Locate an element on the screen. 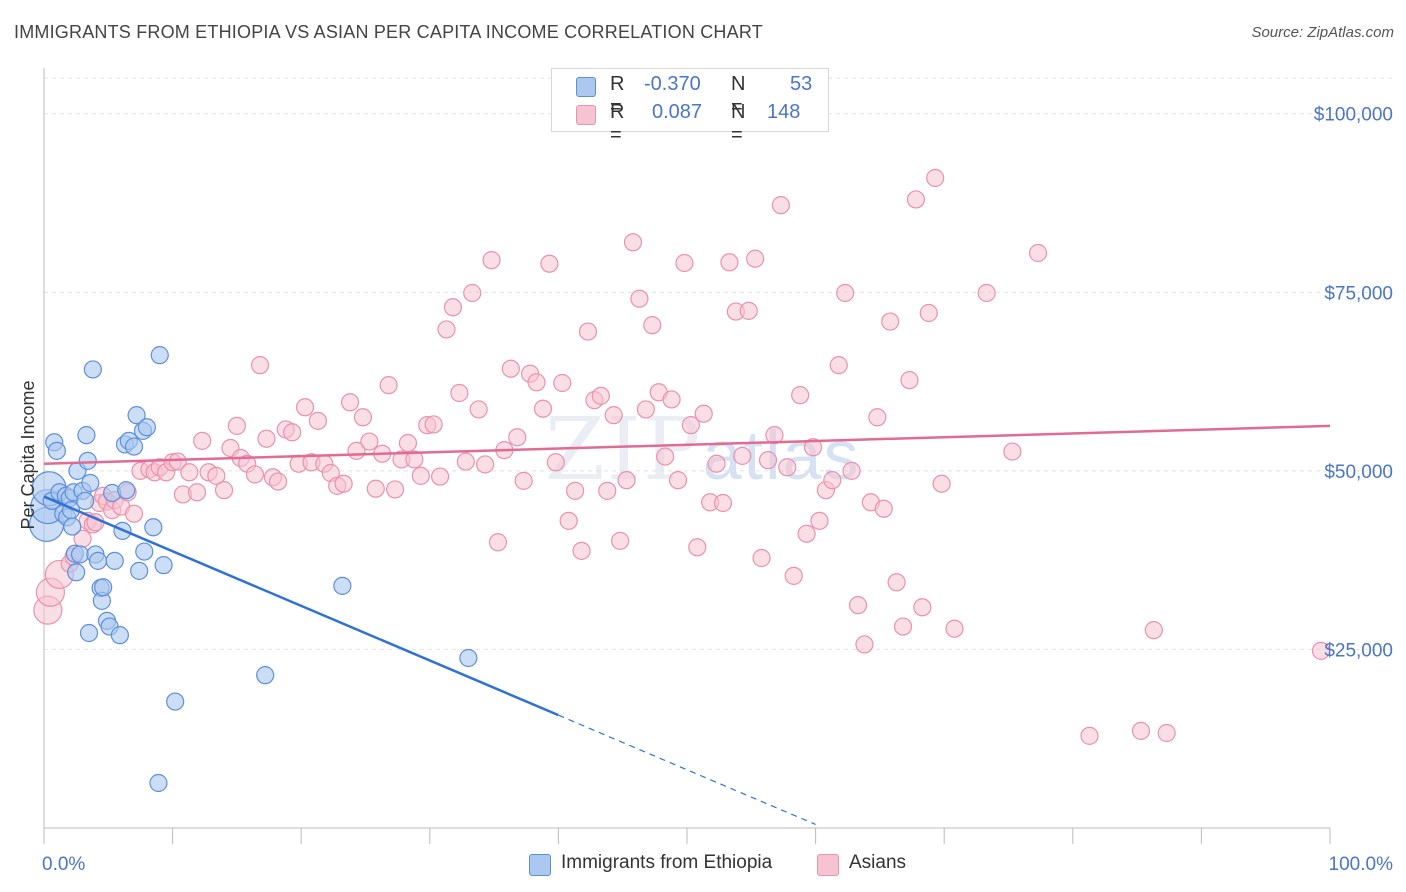  bottom-legend-swatch-asians is located at coordinates (828, 865).